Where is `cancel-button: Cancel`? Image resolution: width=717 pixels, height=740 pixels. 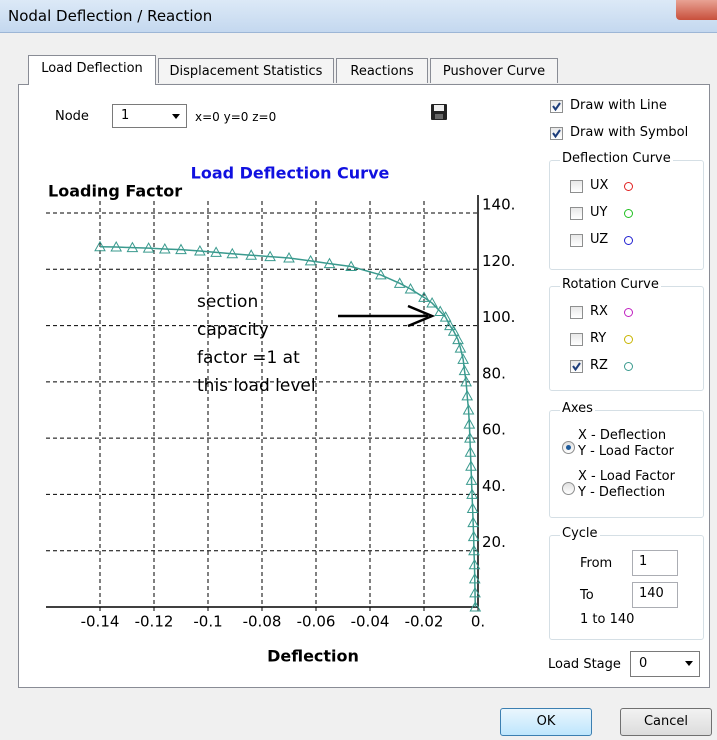 cancel-button: Cancel is located at coordinates (666, 722).